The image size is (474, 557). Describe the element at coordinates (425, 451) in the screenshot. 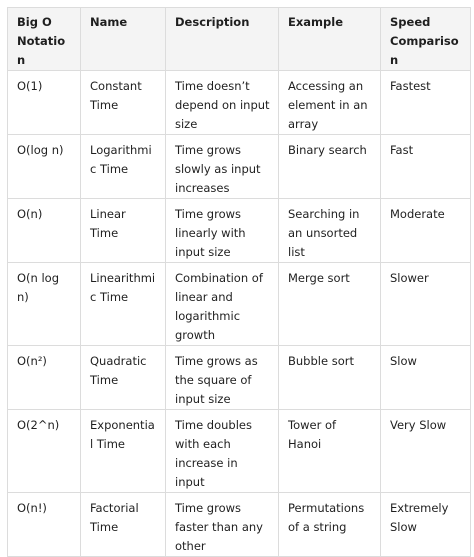

I see `table-cell: Very Slow` at that location.